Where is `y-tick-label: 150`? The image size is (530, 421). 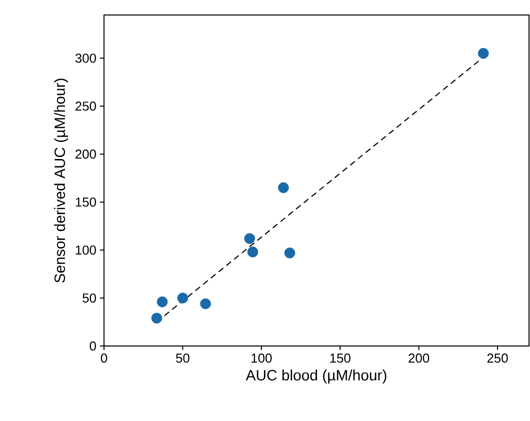
y-tick-label: 150 is located at coordinates (86, 202).